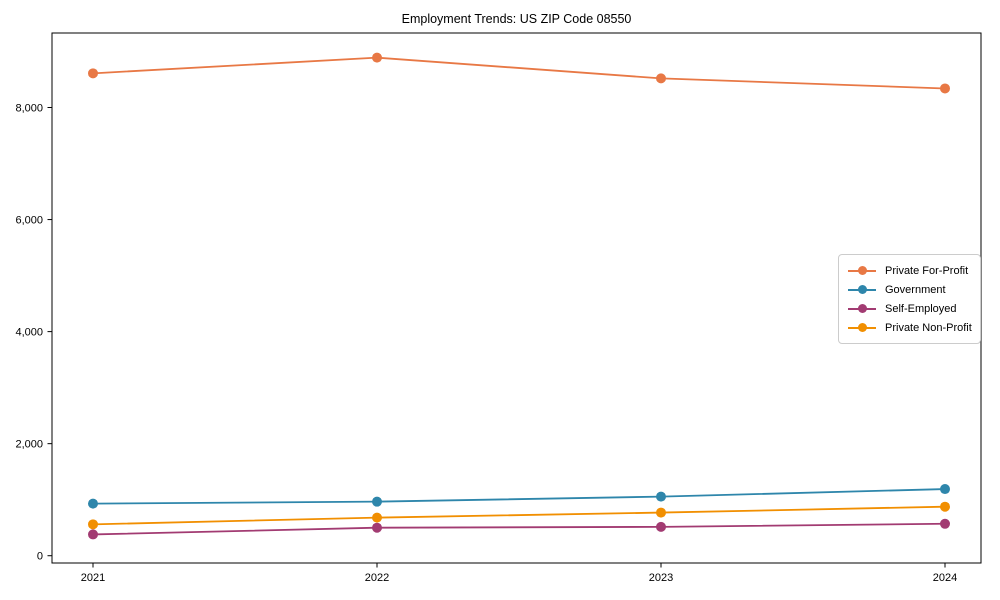 This screenshot has height=600, width=1000. I want to click on series-line-private-for-profit, so click(519, 73).